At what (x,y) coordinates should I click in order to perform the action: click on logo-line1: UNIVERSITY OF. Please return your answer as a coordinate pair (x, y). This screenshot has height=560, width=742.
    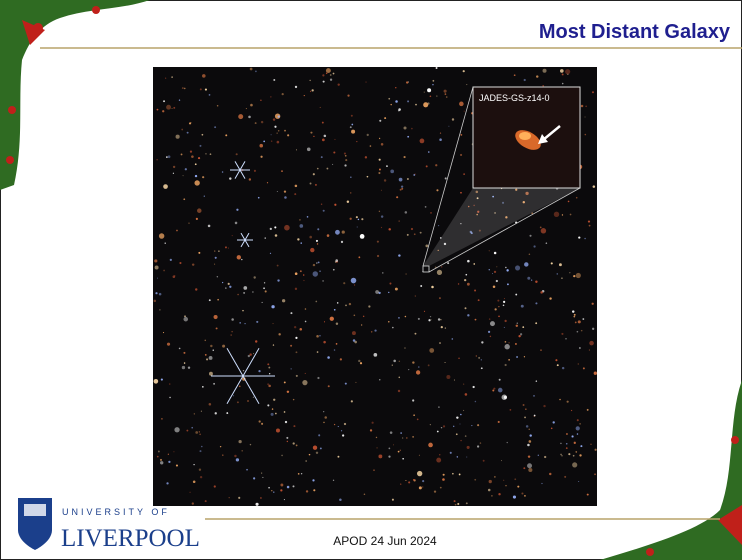
    Looking at the image, I should click on (116, 512).